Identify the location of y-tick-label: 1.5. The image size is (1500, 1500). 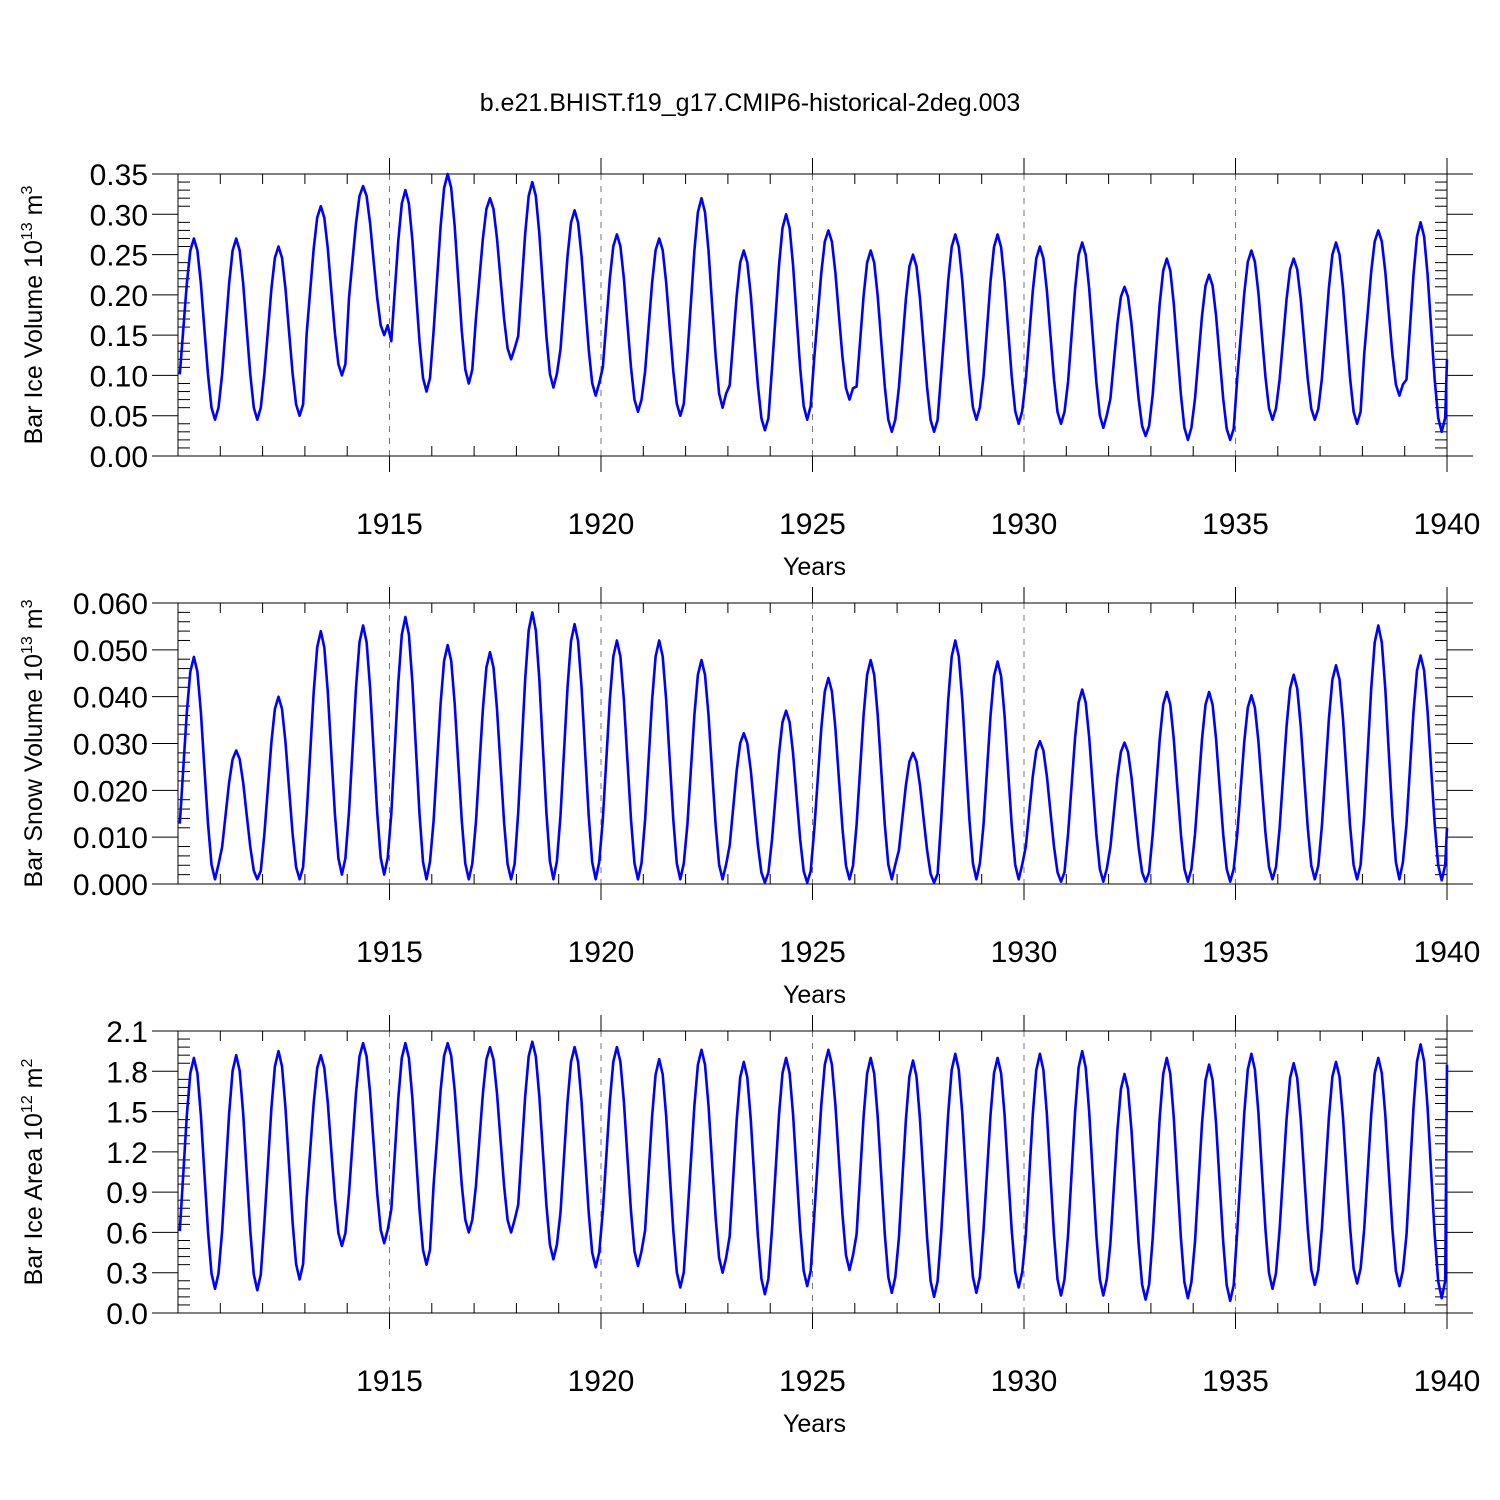
(127, 1113).